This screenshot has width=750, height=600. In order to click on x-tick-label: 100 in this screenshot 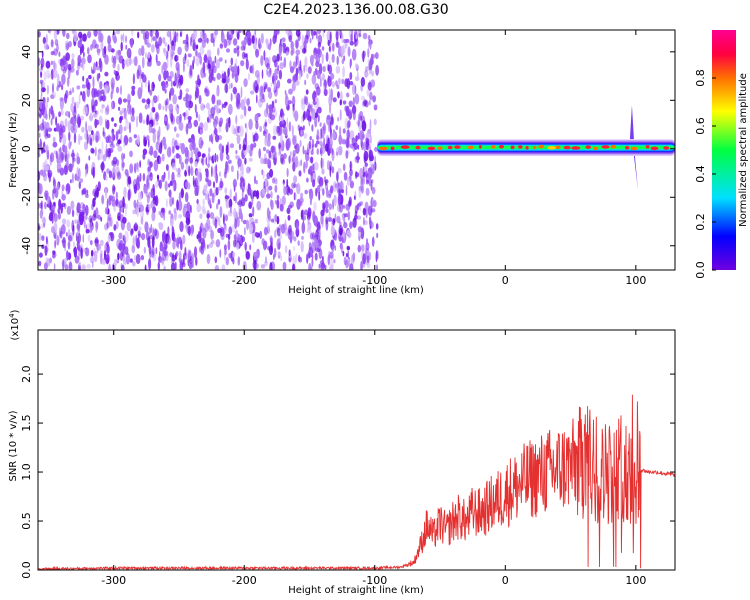, I will do `click(635, 580)`.